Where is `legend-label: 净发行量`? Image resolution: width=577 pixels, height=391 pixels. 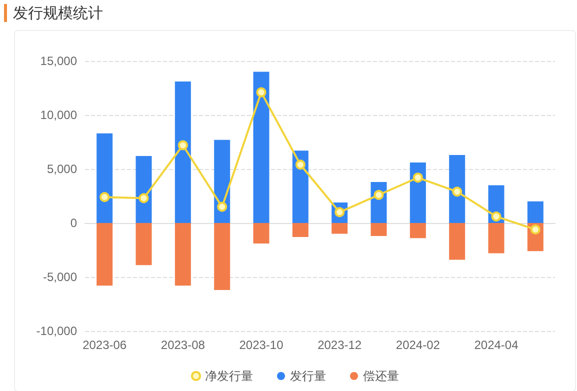
legend-label: 净发行量 is located at coordinates (229, 376).